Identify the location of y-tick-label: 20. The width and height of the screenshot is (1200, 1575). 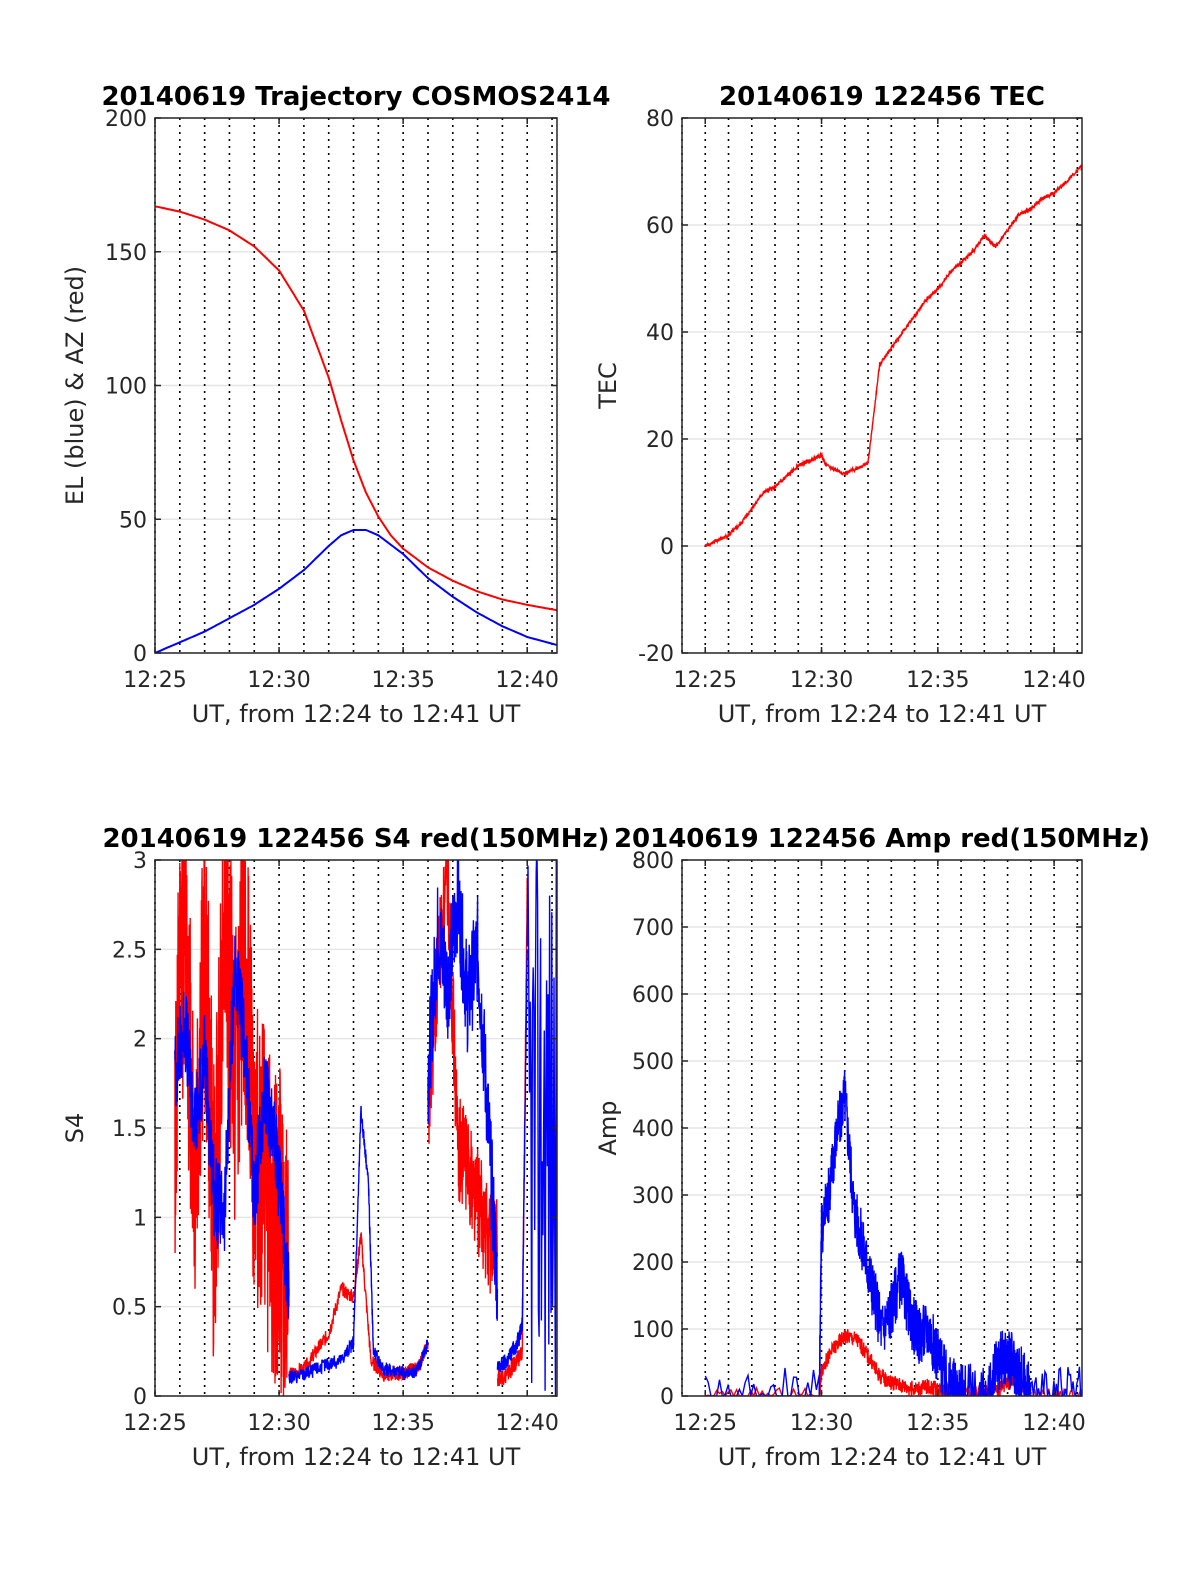
(660, 440).